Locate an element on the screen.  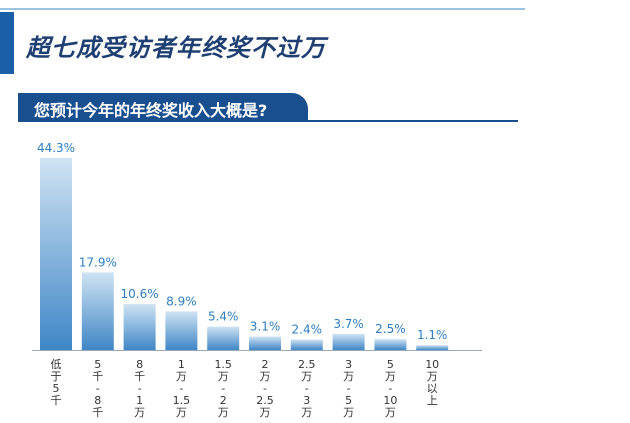
value-label-4: 8.9% is located at coordinates (181, 301).